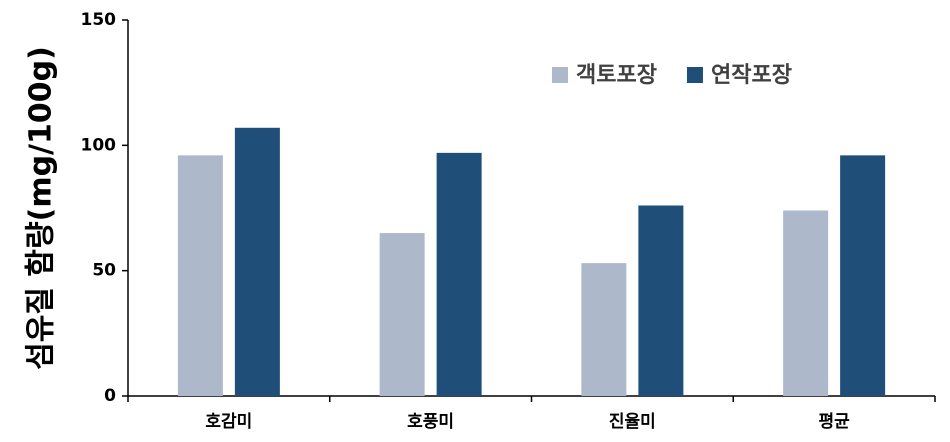 The height and width of the screenshot is (442, 950). I want to click on x-tick-label: 호감미, so click(228, 422).